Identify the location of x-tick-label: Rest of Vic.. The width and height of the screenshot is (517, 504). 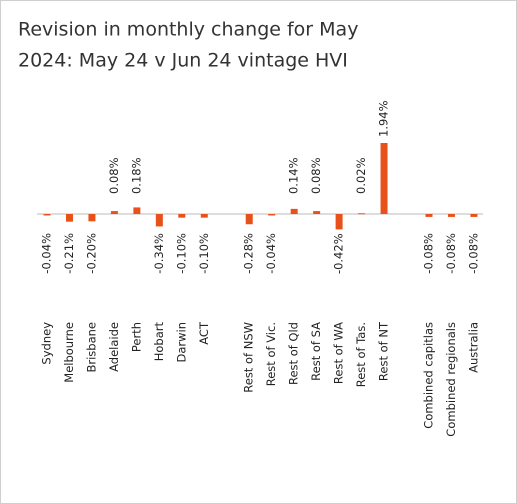
(271, 354).